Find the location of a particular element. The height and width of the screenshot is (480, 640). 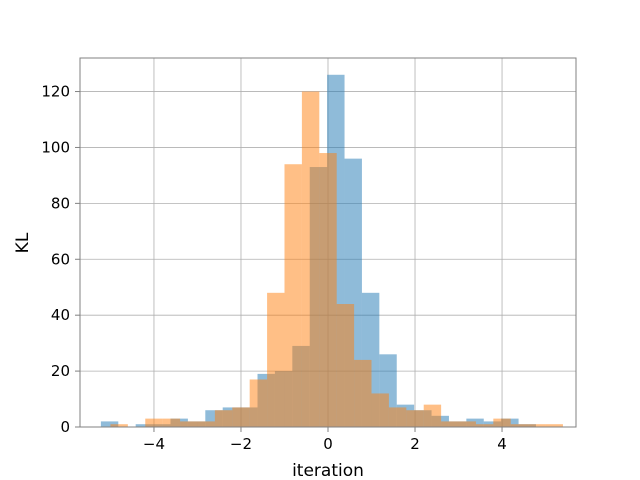

x-tick-label: 2 is located at coordinates (415, 444).